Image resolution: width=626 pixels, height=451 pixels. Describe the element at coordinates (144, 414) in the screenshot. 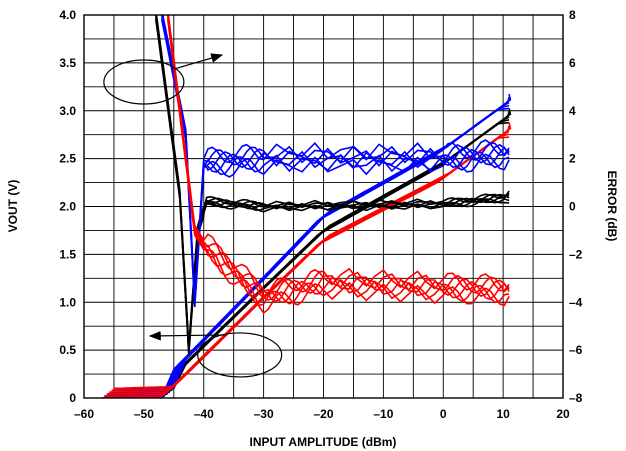

I see `x-tick-label: –50` at that location.